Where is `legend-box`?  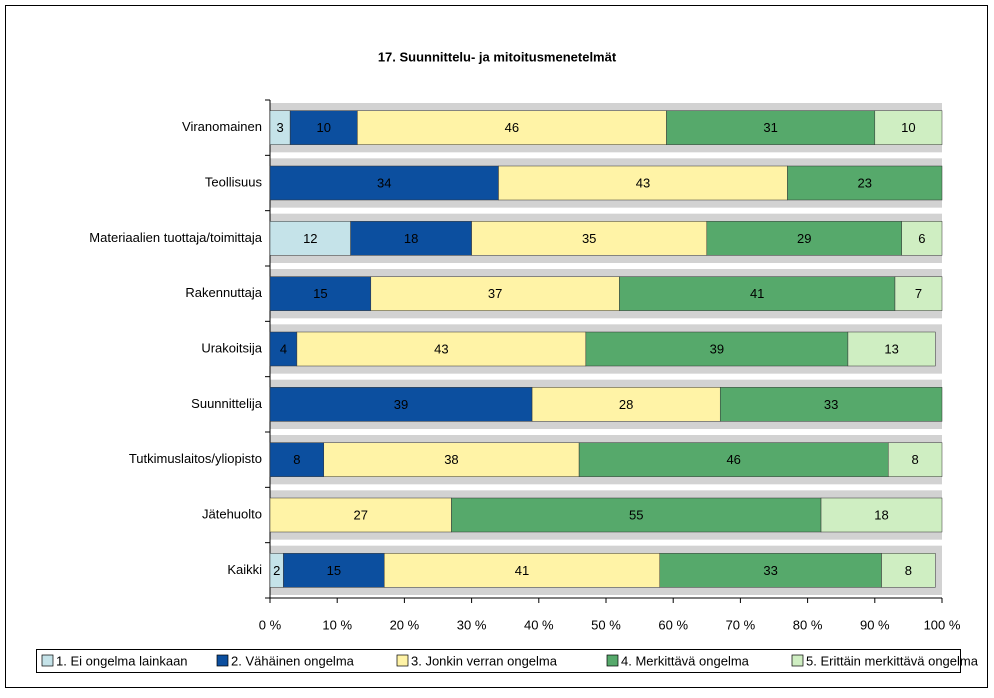 legend-box is located at coordinates (498, 661).